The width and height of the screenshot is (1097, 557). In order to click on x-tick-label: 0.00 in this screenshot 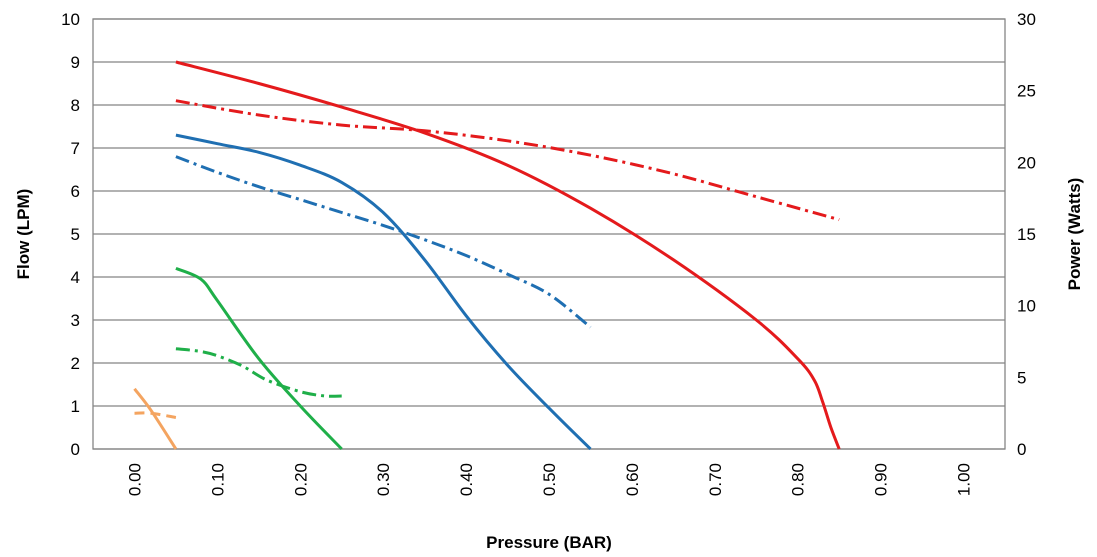, I will do `click(134, 479)`.